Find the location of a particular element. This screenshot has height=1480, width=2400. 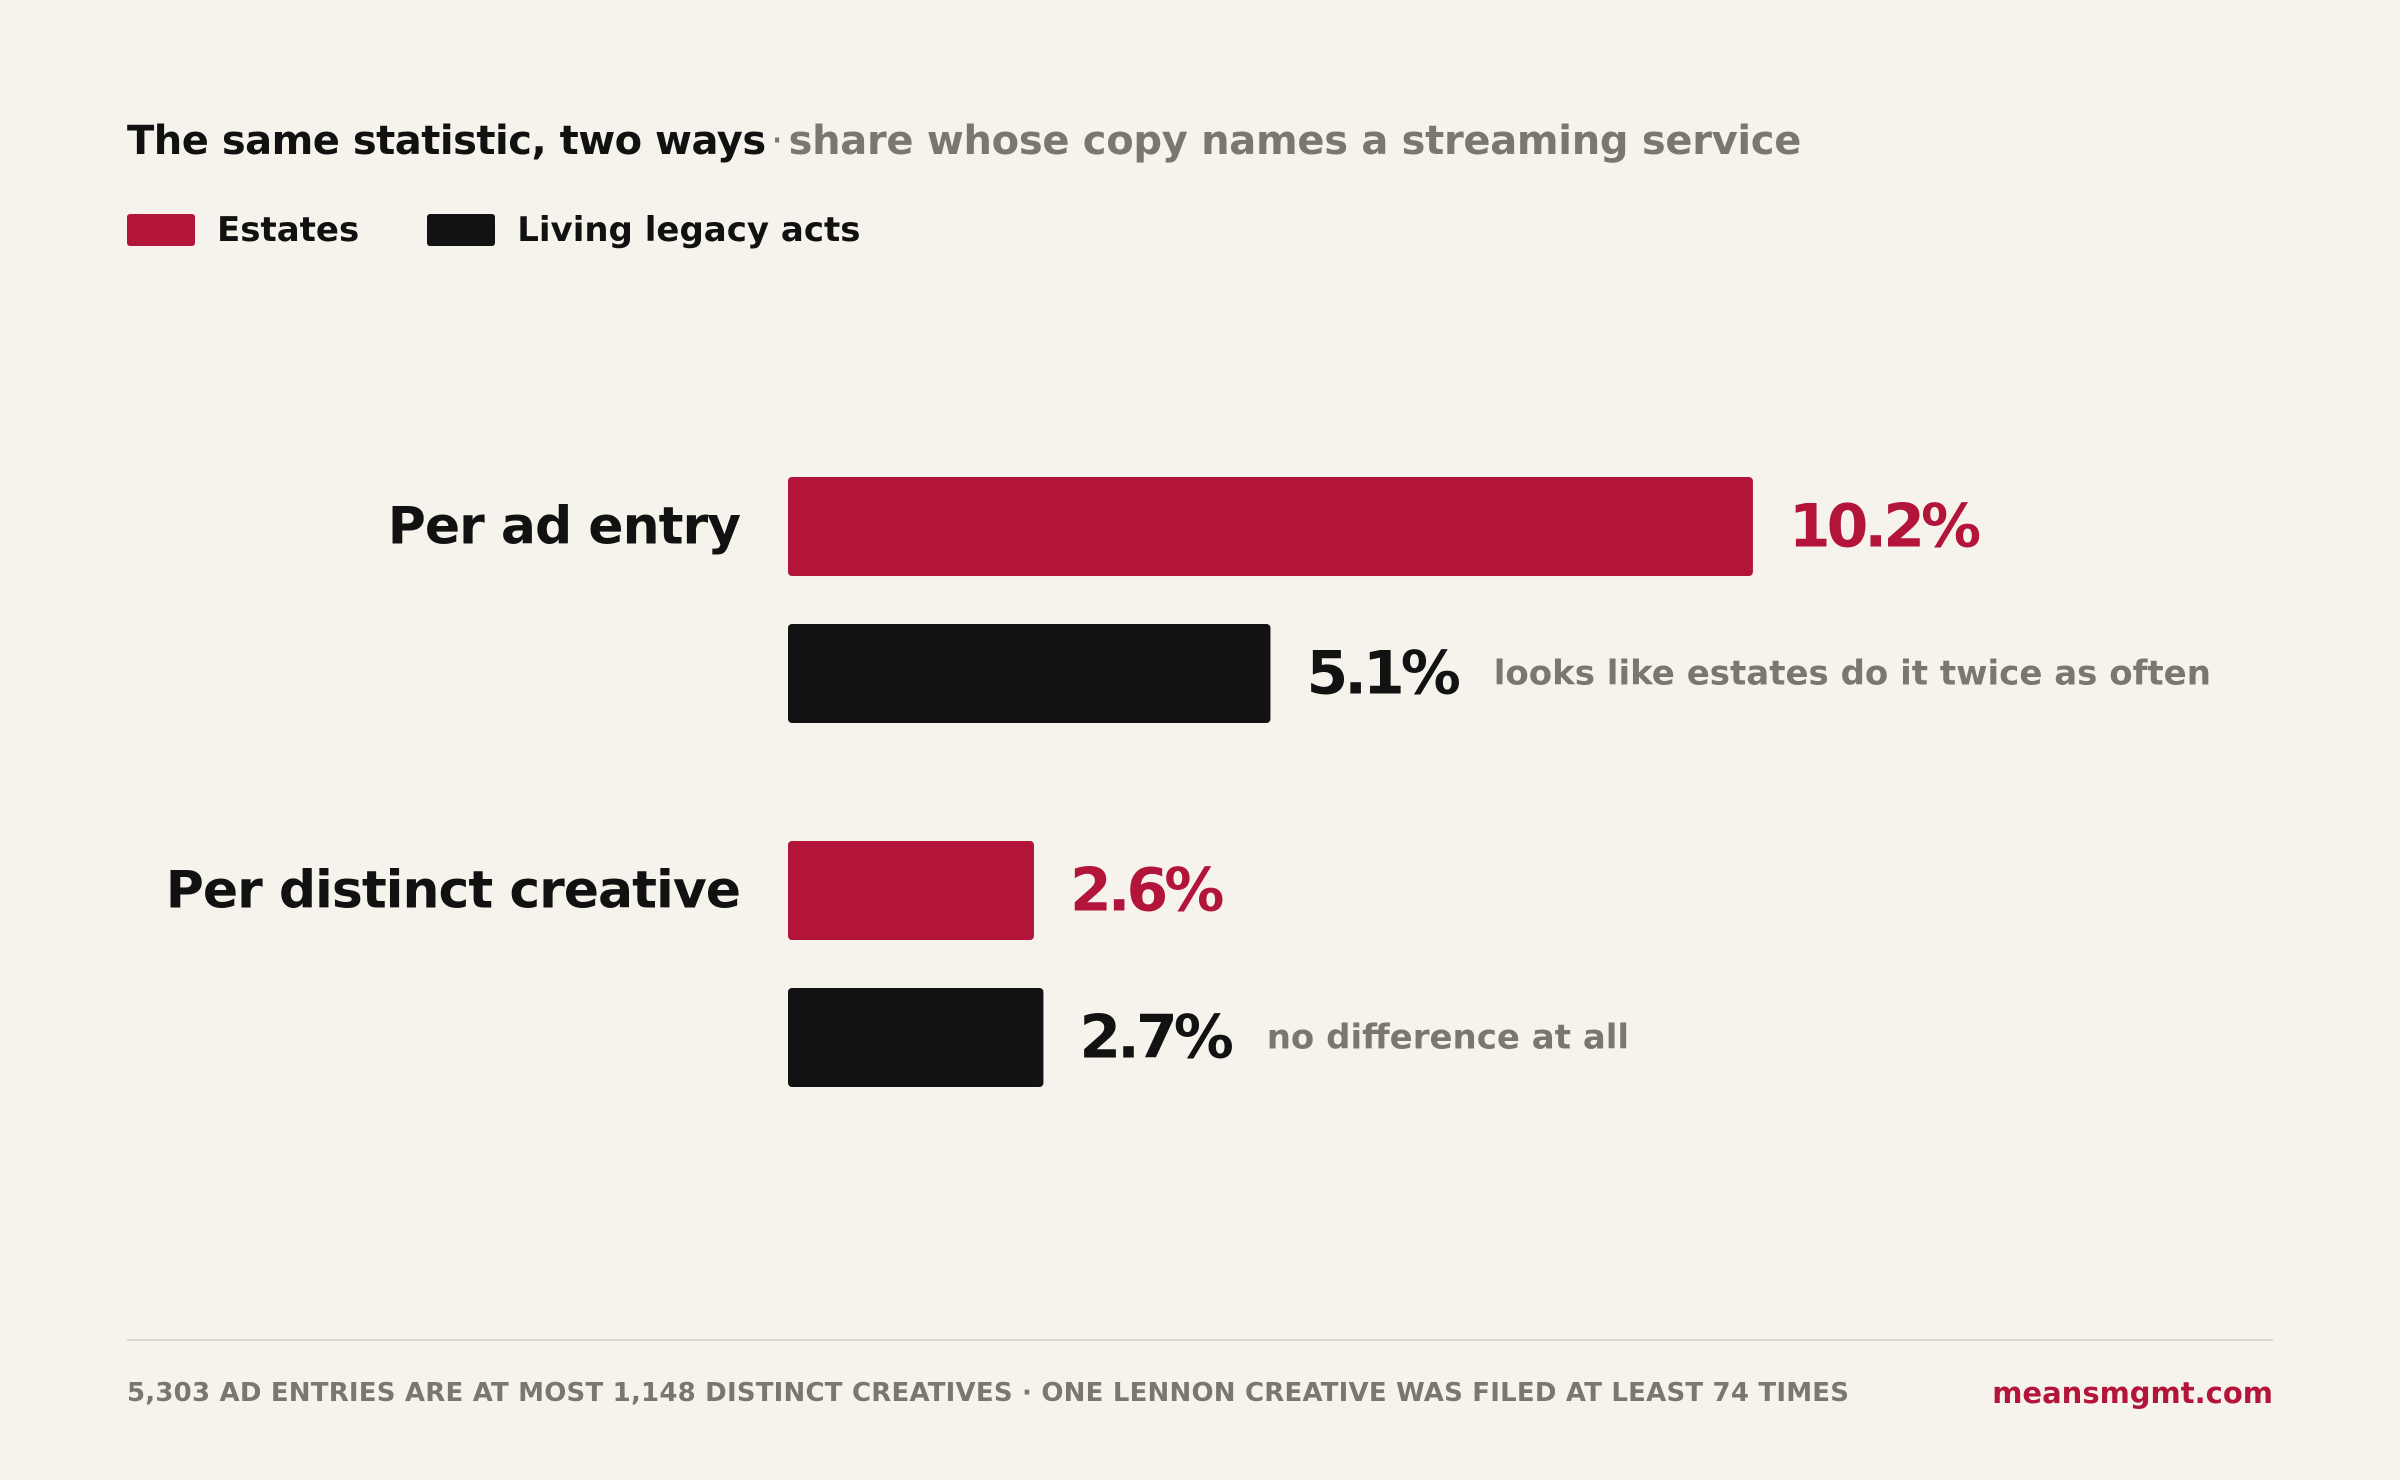

annotation-per-ad-entry: looks like estates do it twice as often is located at coordinates (1852, 674).